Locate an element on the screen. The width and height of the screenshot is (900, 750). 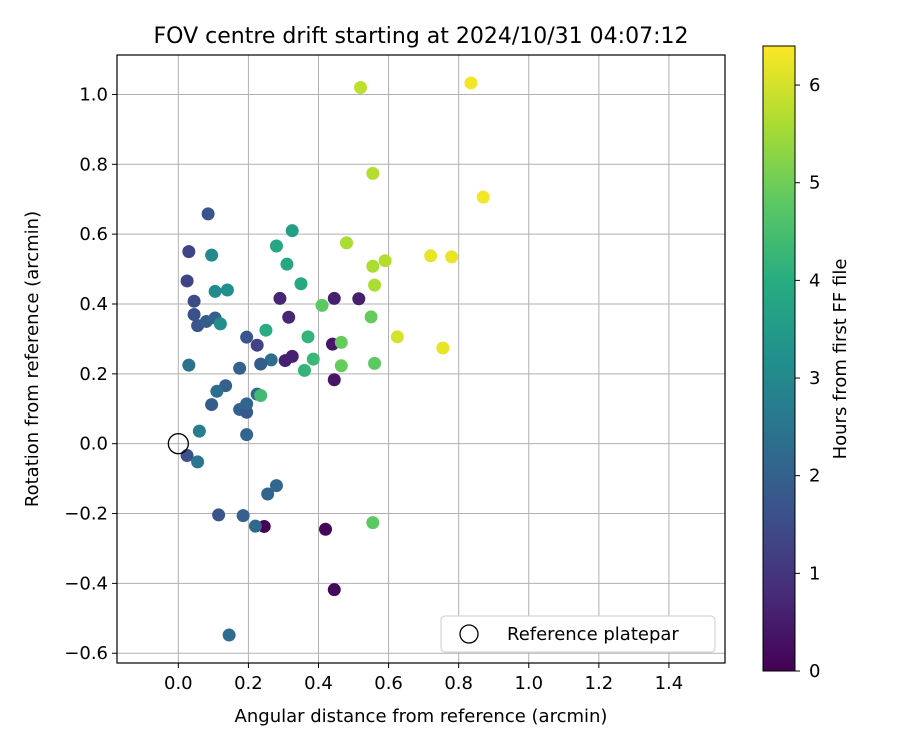
y-tick-label: −0.4 is located at coordinates (86, 583).